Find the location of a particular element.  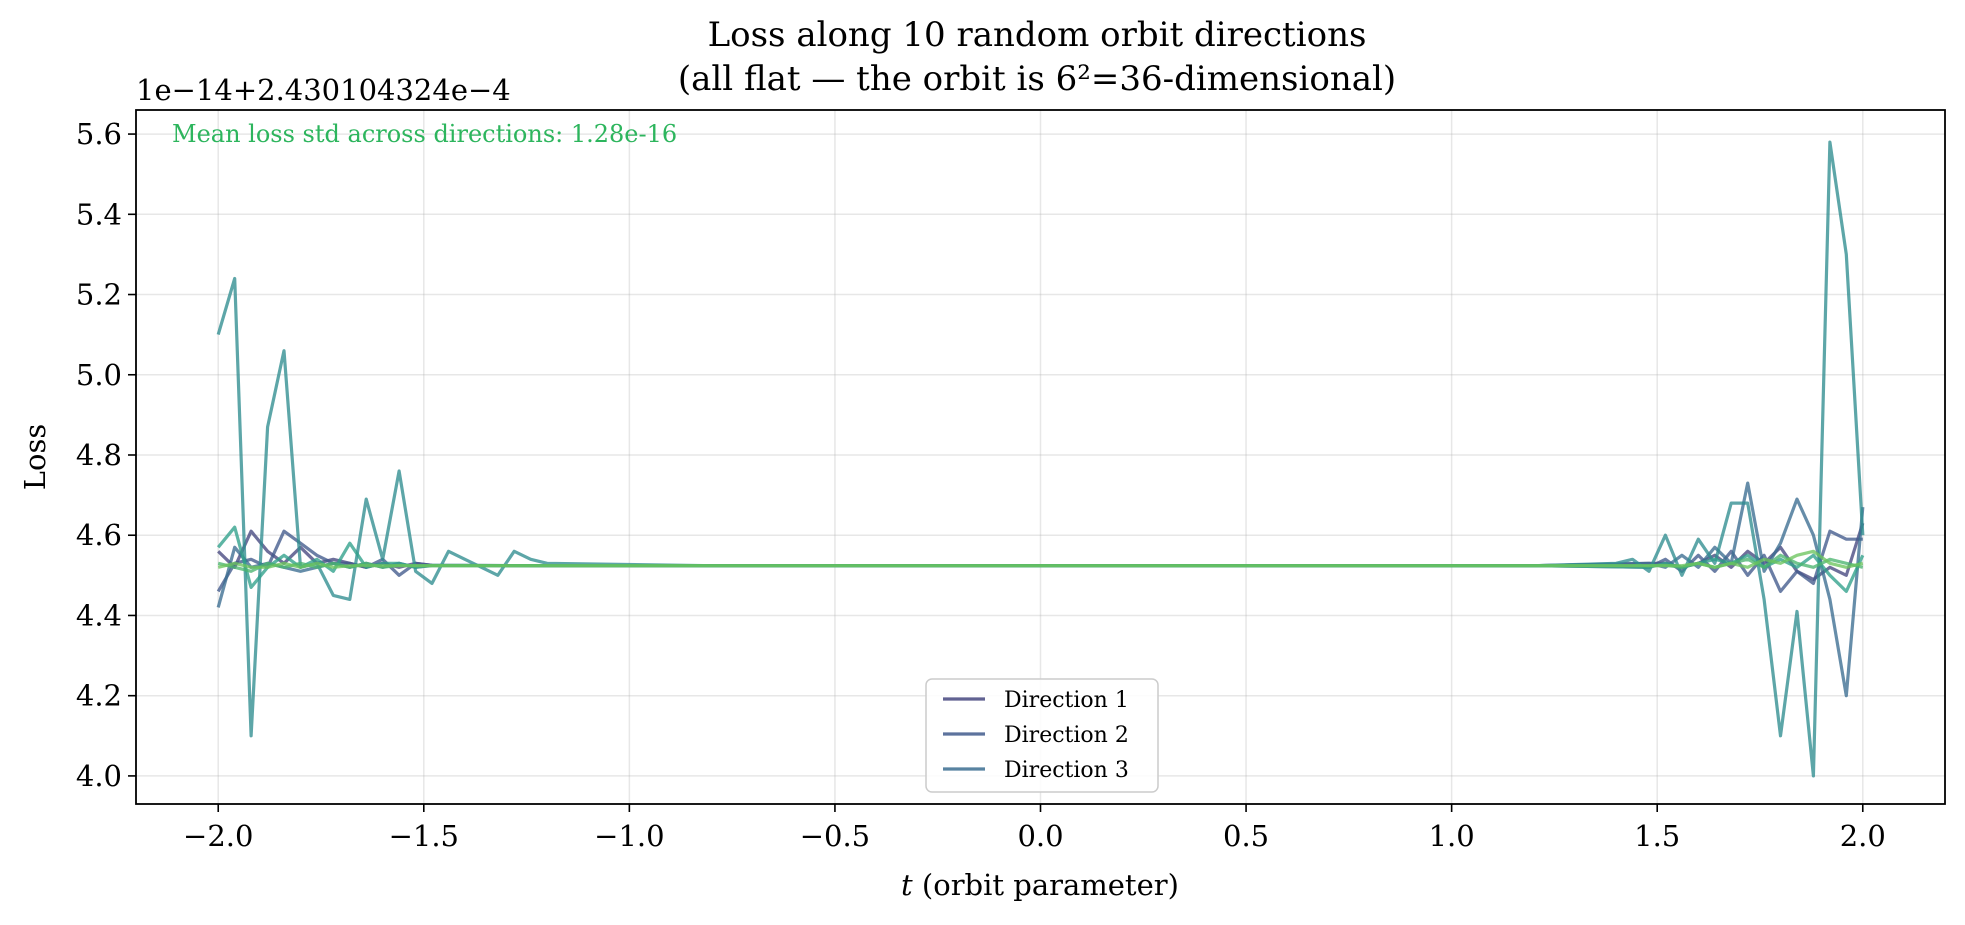

y-tick-label: 4.8 is located at coordinates (99, 455).